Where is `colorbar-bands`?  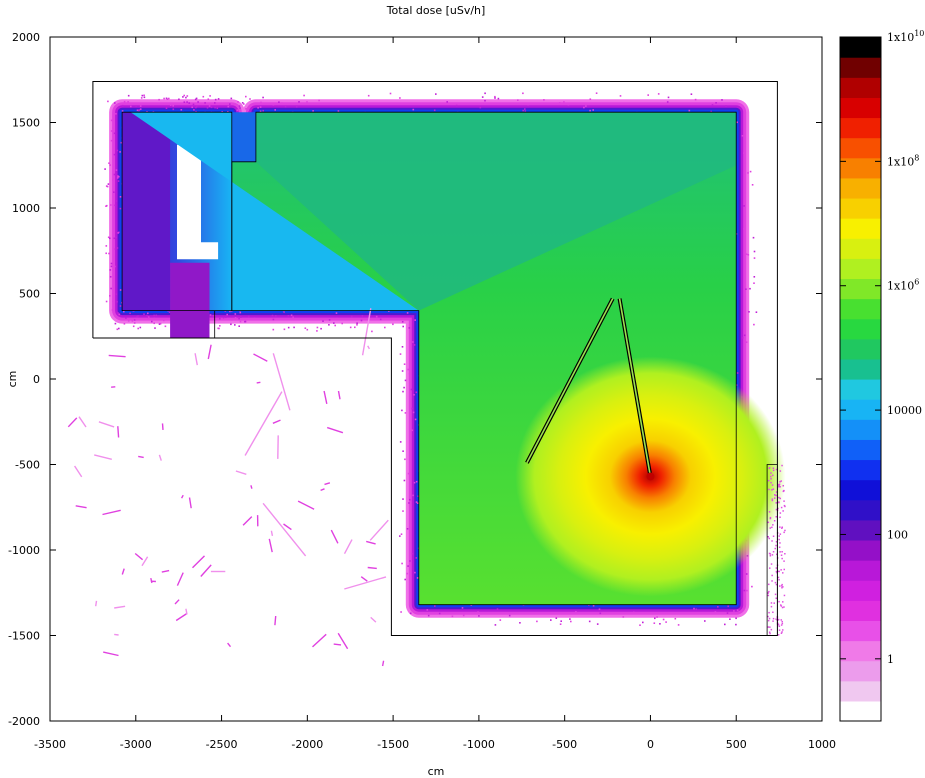 colorbar-bands is located at coordinates (860, 379).